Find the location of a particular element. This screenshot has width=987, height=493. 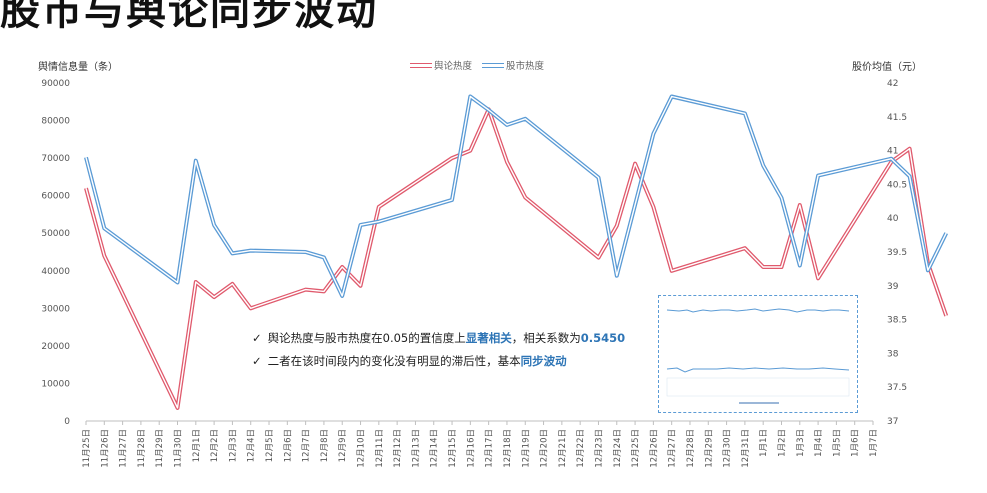

x-tick-label: 12月8日 is located at coordinates (325, 445).